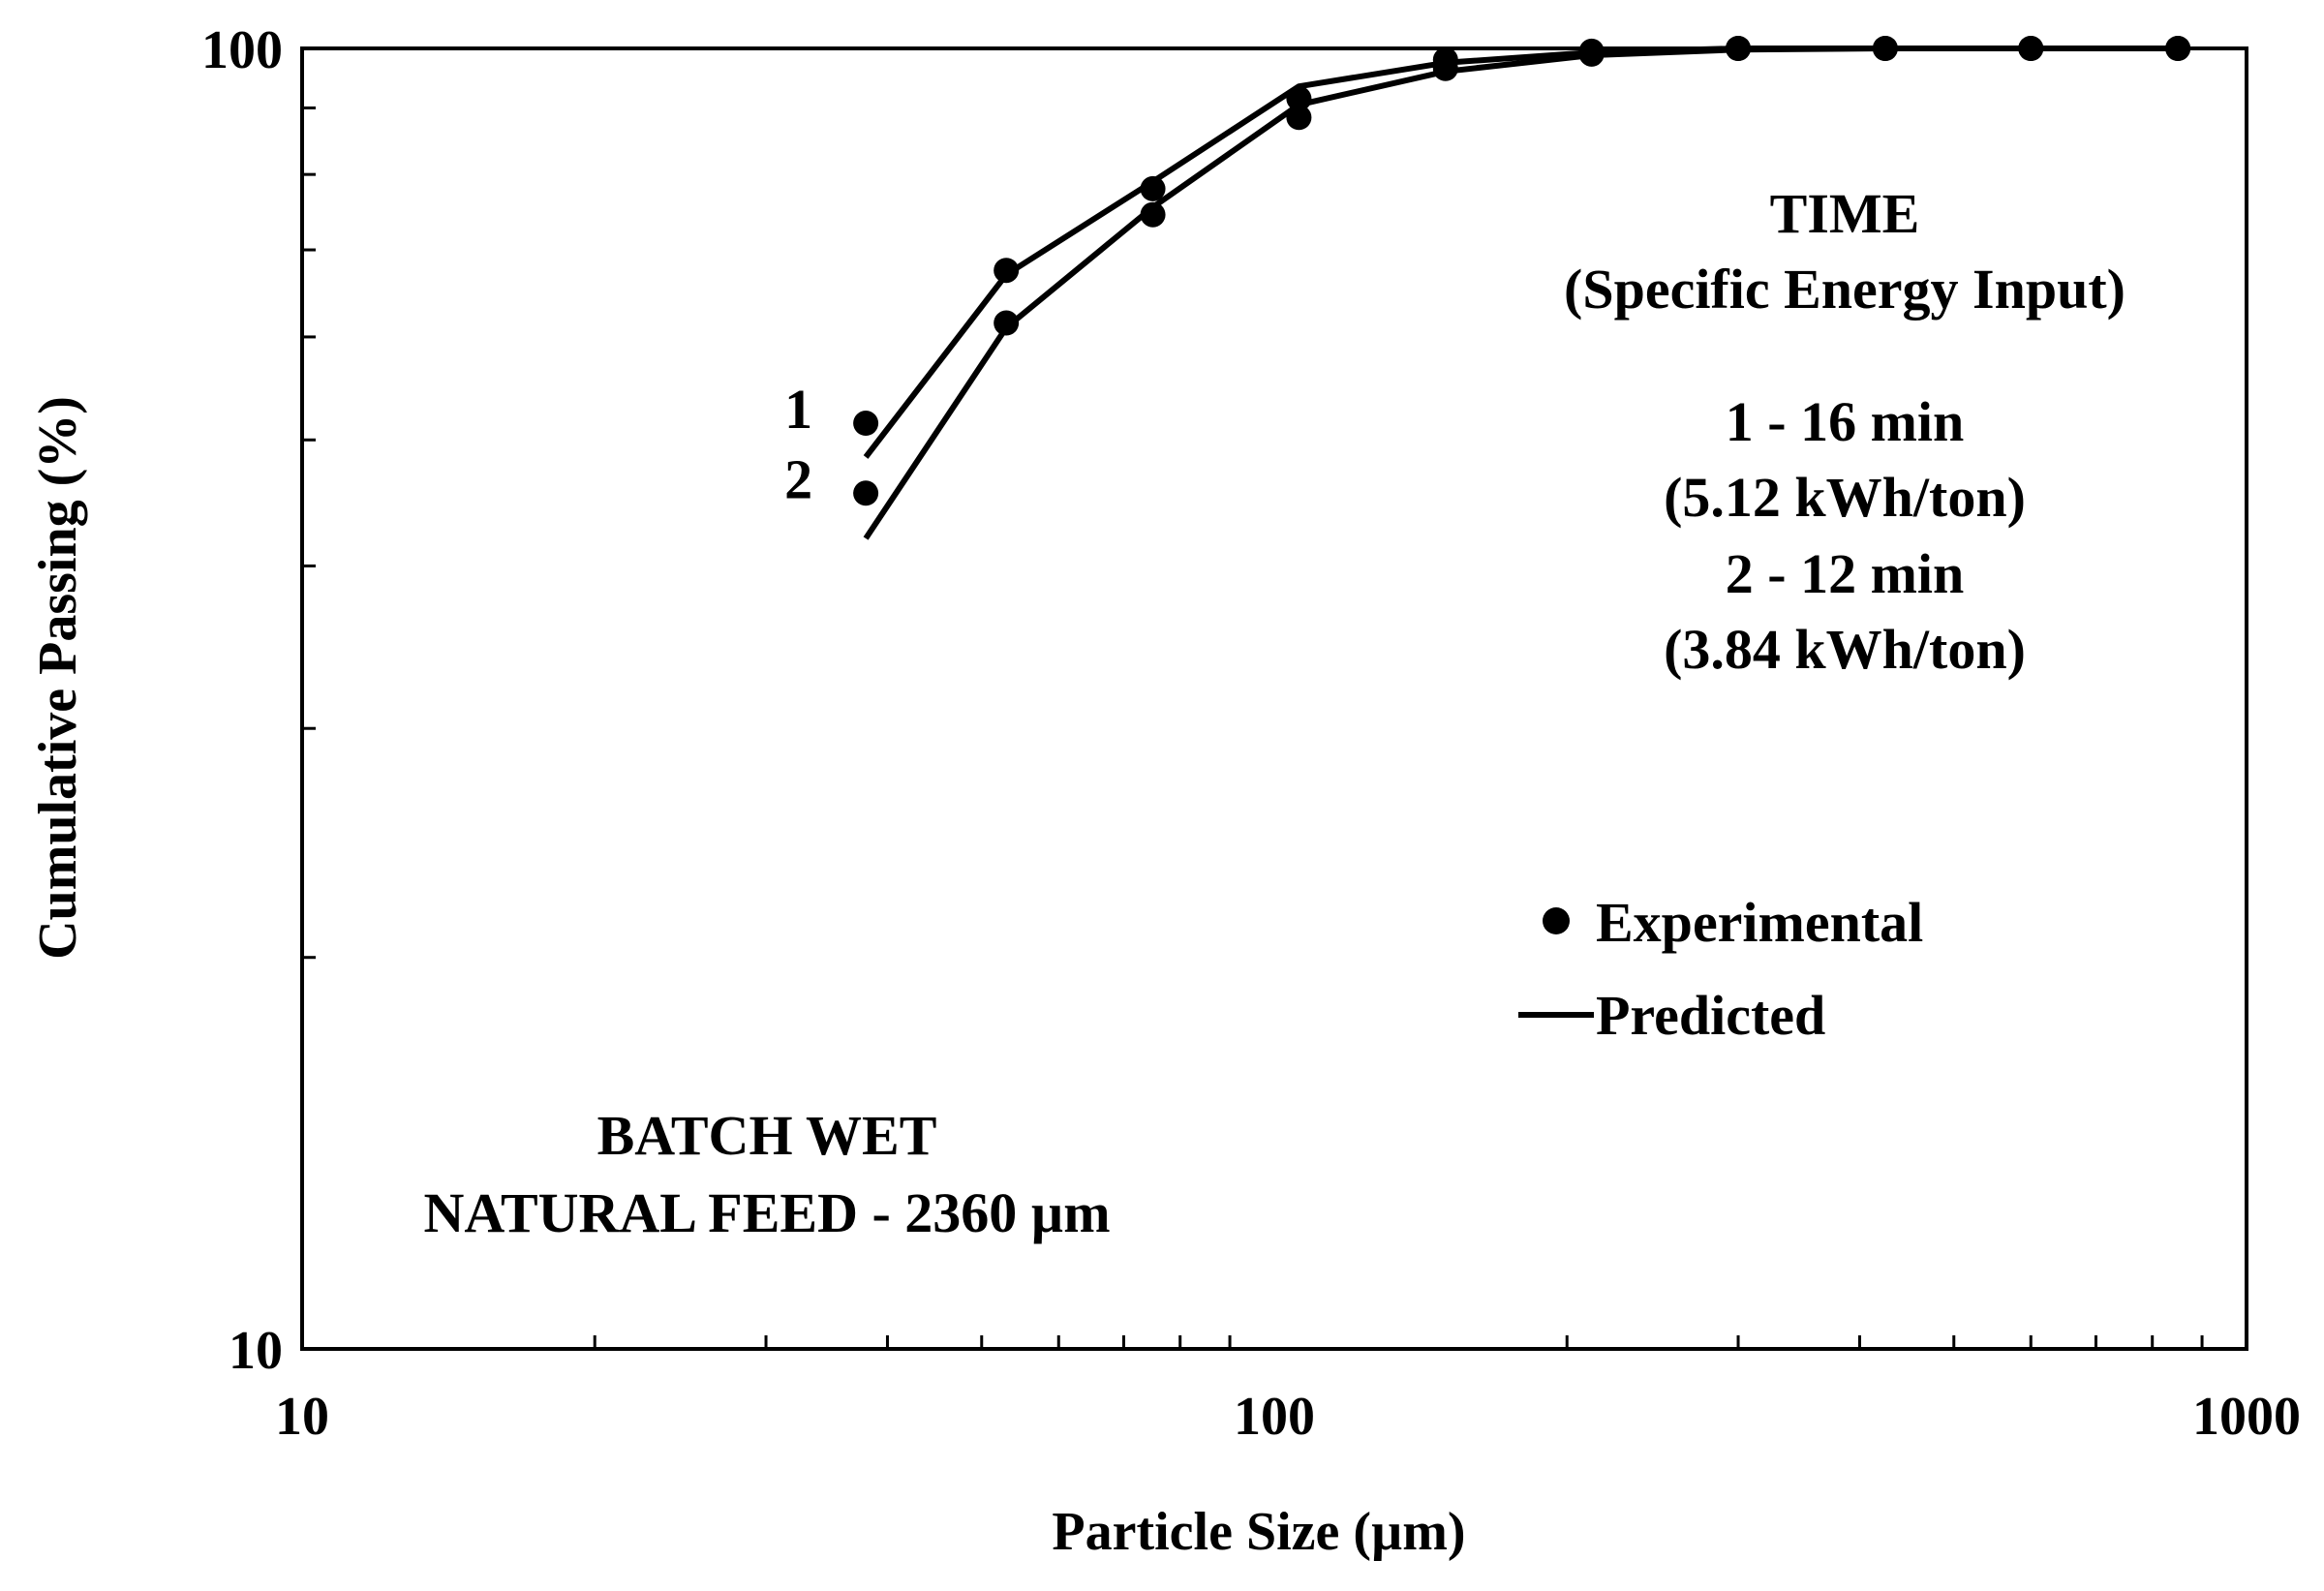  What do you see at coordinates (1557, 920) in the screenshot?
I see `legend-experimental-marker` at bounding box center [1557, 920].